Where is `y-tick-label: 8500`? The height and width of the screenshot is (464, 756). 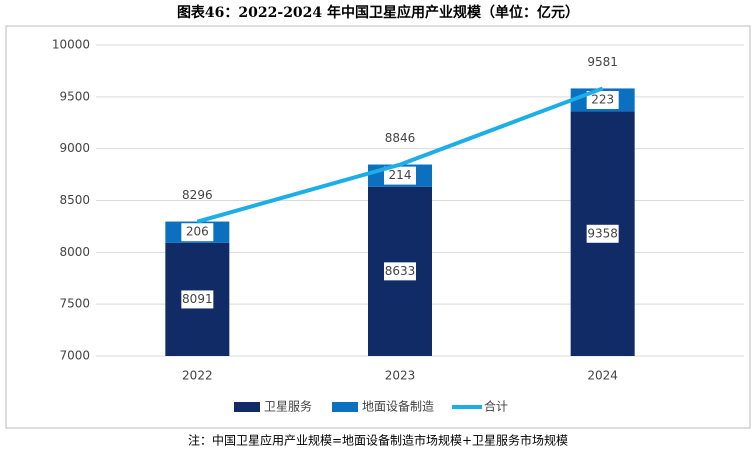
y-tick-label: 8500 is located at coordinates (74, 200).